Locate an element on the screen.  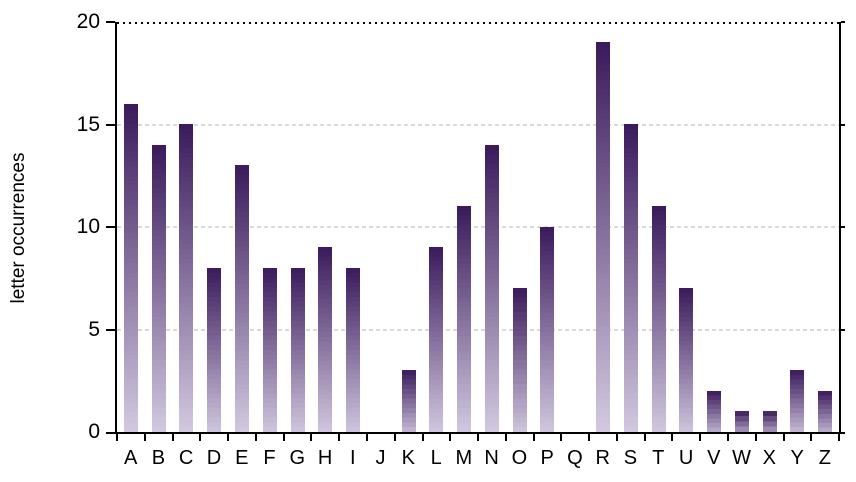
x-tick-label-F: F is located at coordinates (270, 458).